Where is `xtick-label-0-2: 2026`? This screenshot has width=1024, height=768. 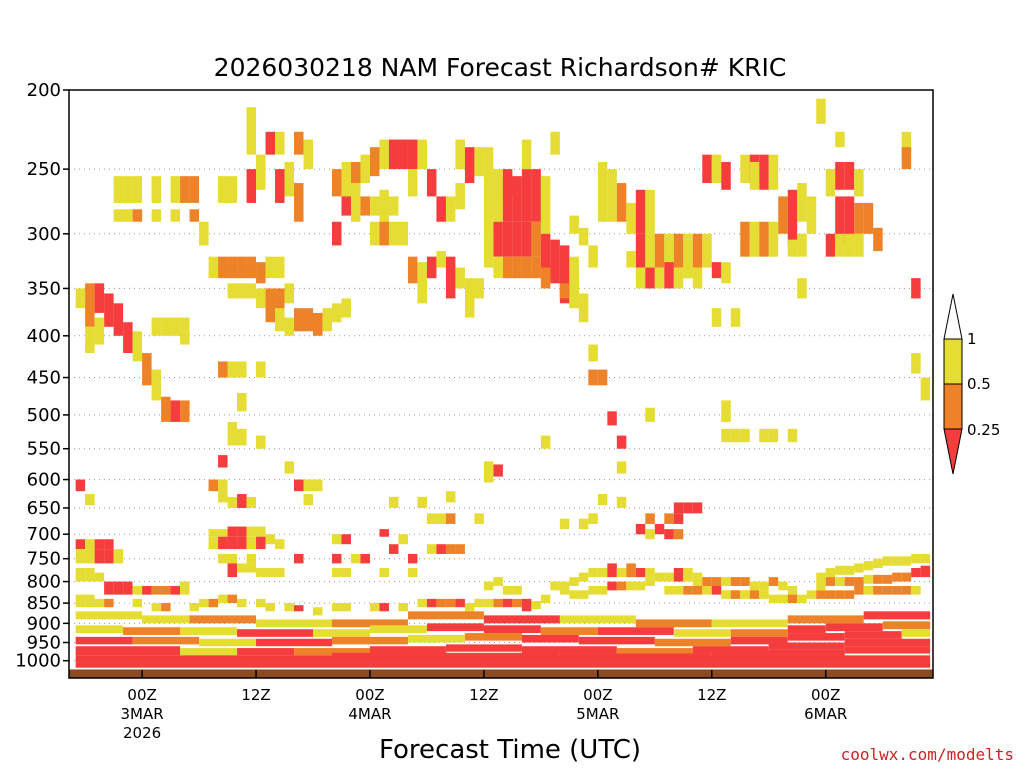
xtick-label-0-2: 2026 is located at coordinates (142, 733).